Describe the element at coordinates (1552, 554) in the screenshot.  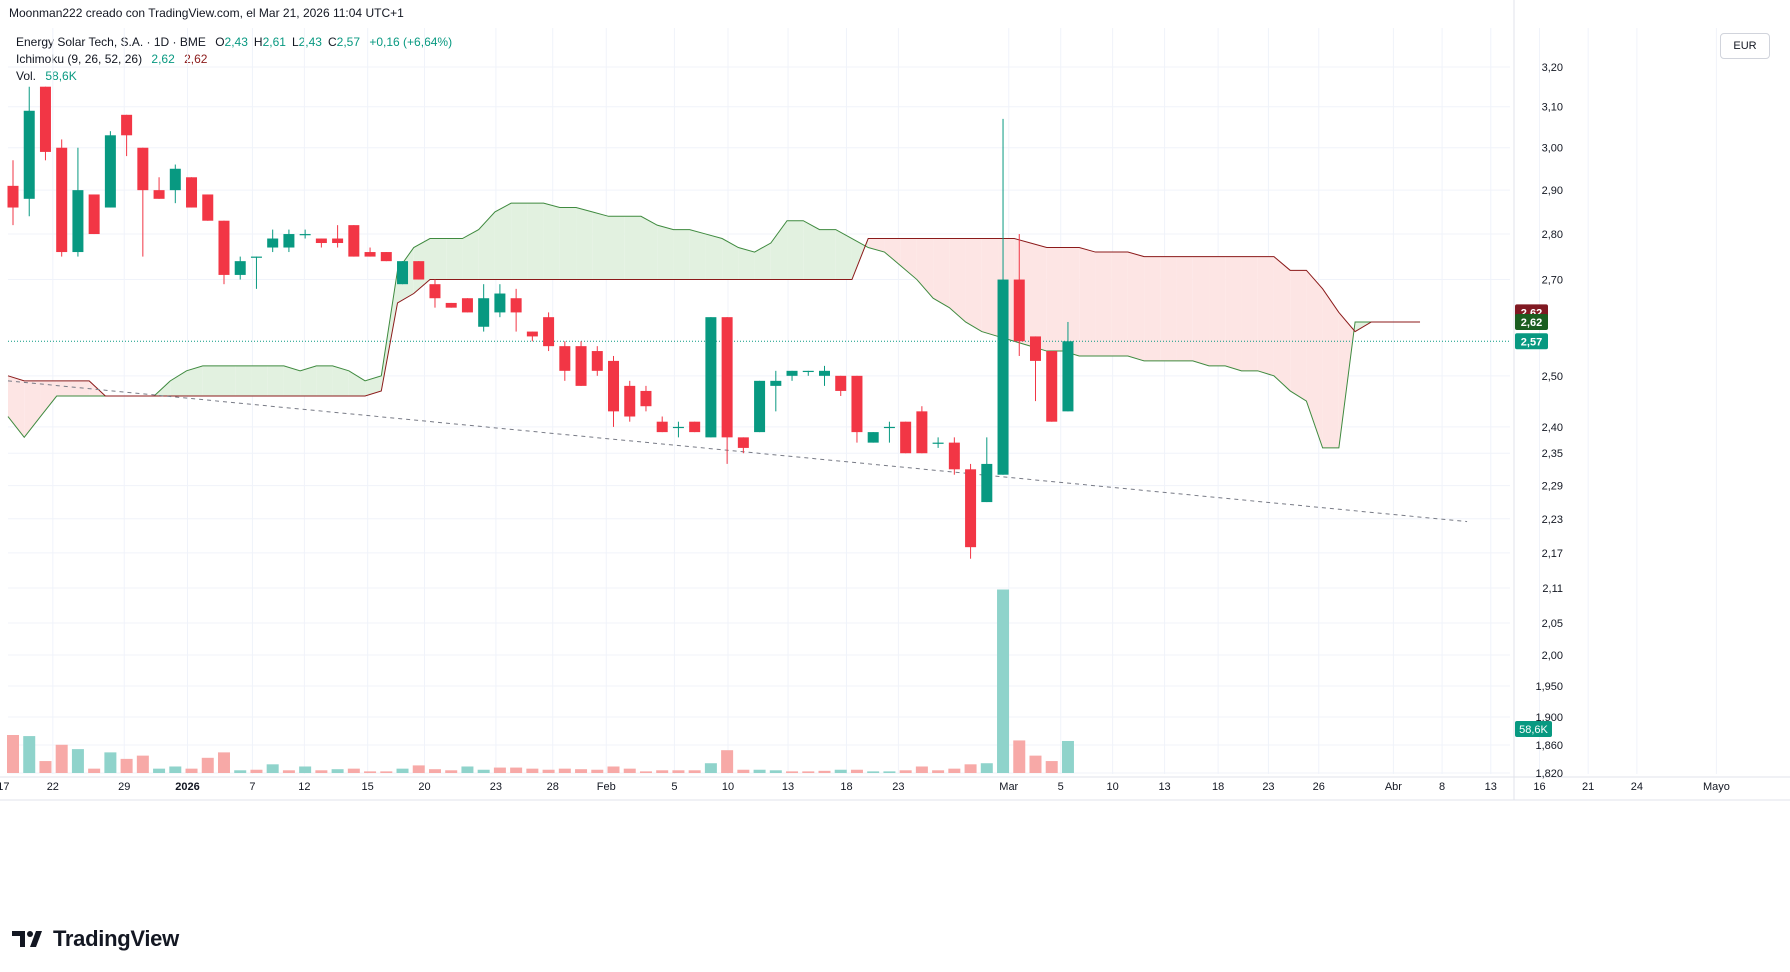
I see `y-tick-label: 2,17` at that location.